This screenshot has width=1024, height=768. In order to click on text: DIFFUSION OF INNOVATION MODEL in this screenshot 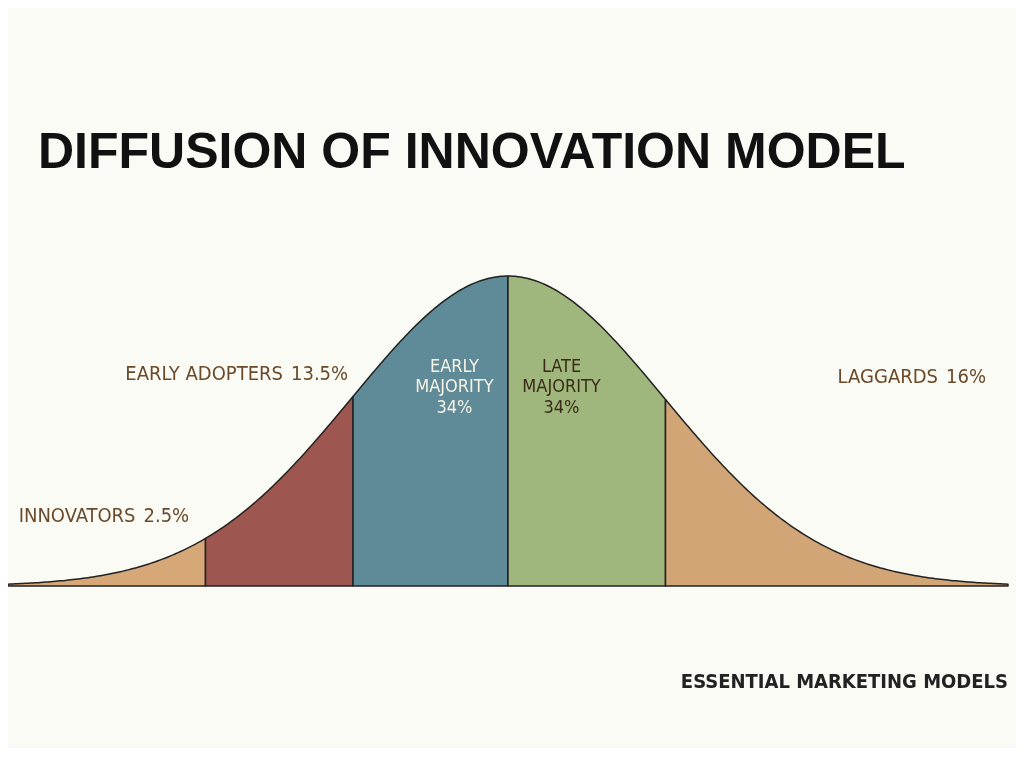, I will do `click(472, 151)`.